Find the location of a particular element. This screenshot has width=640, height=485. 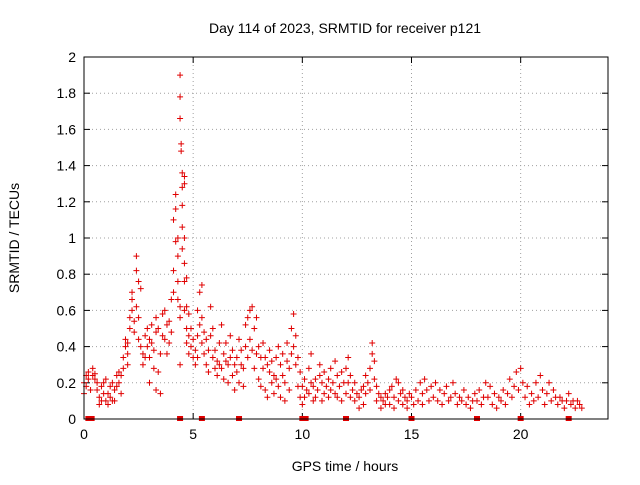

y-tick-label: 1 is located at coordinates (72, 238).